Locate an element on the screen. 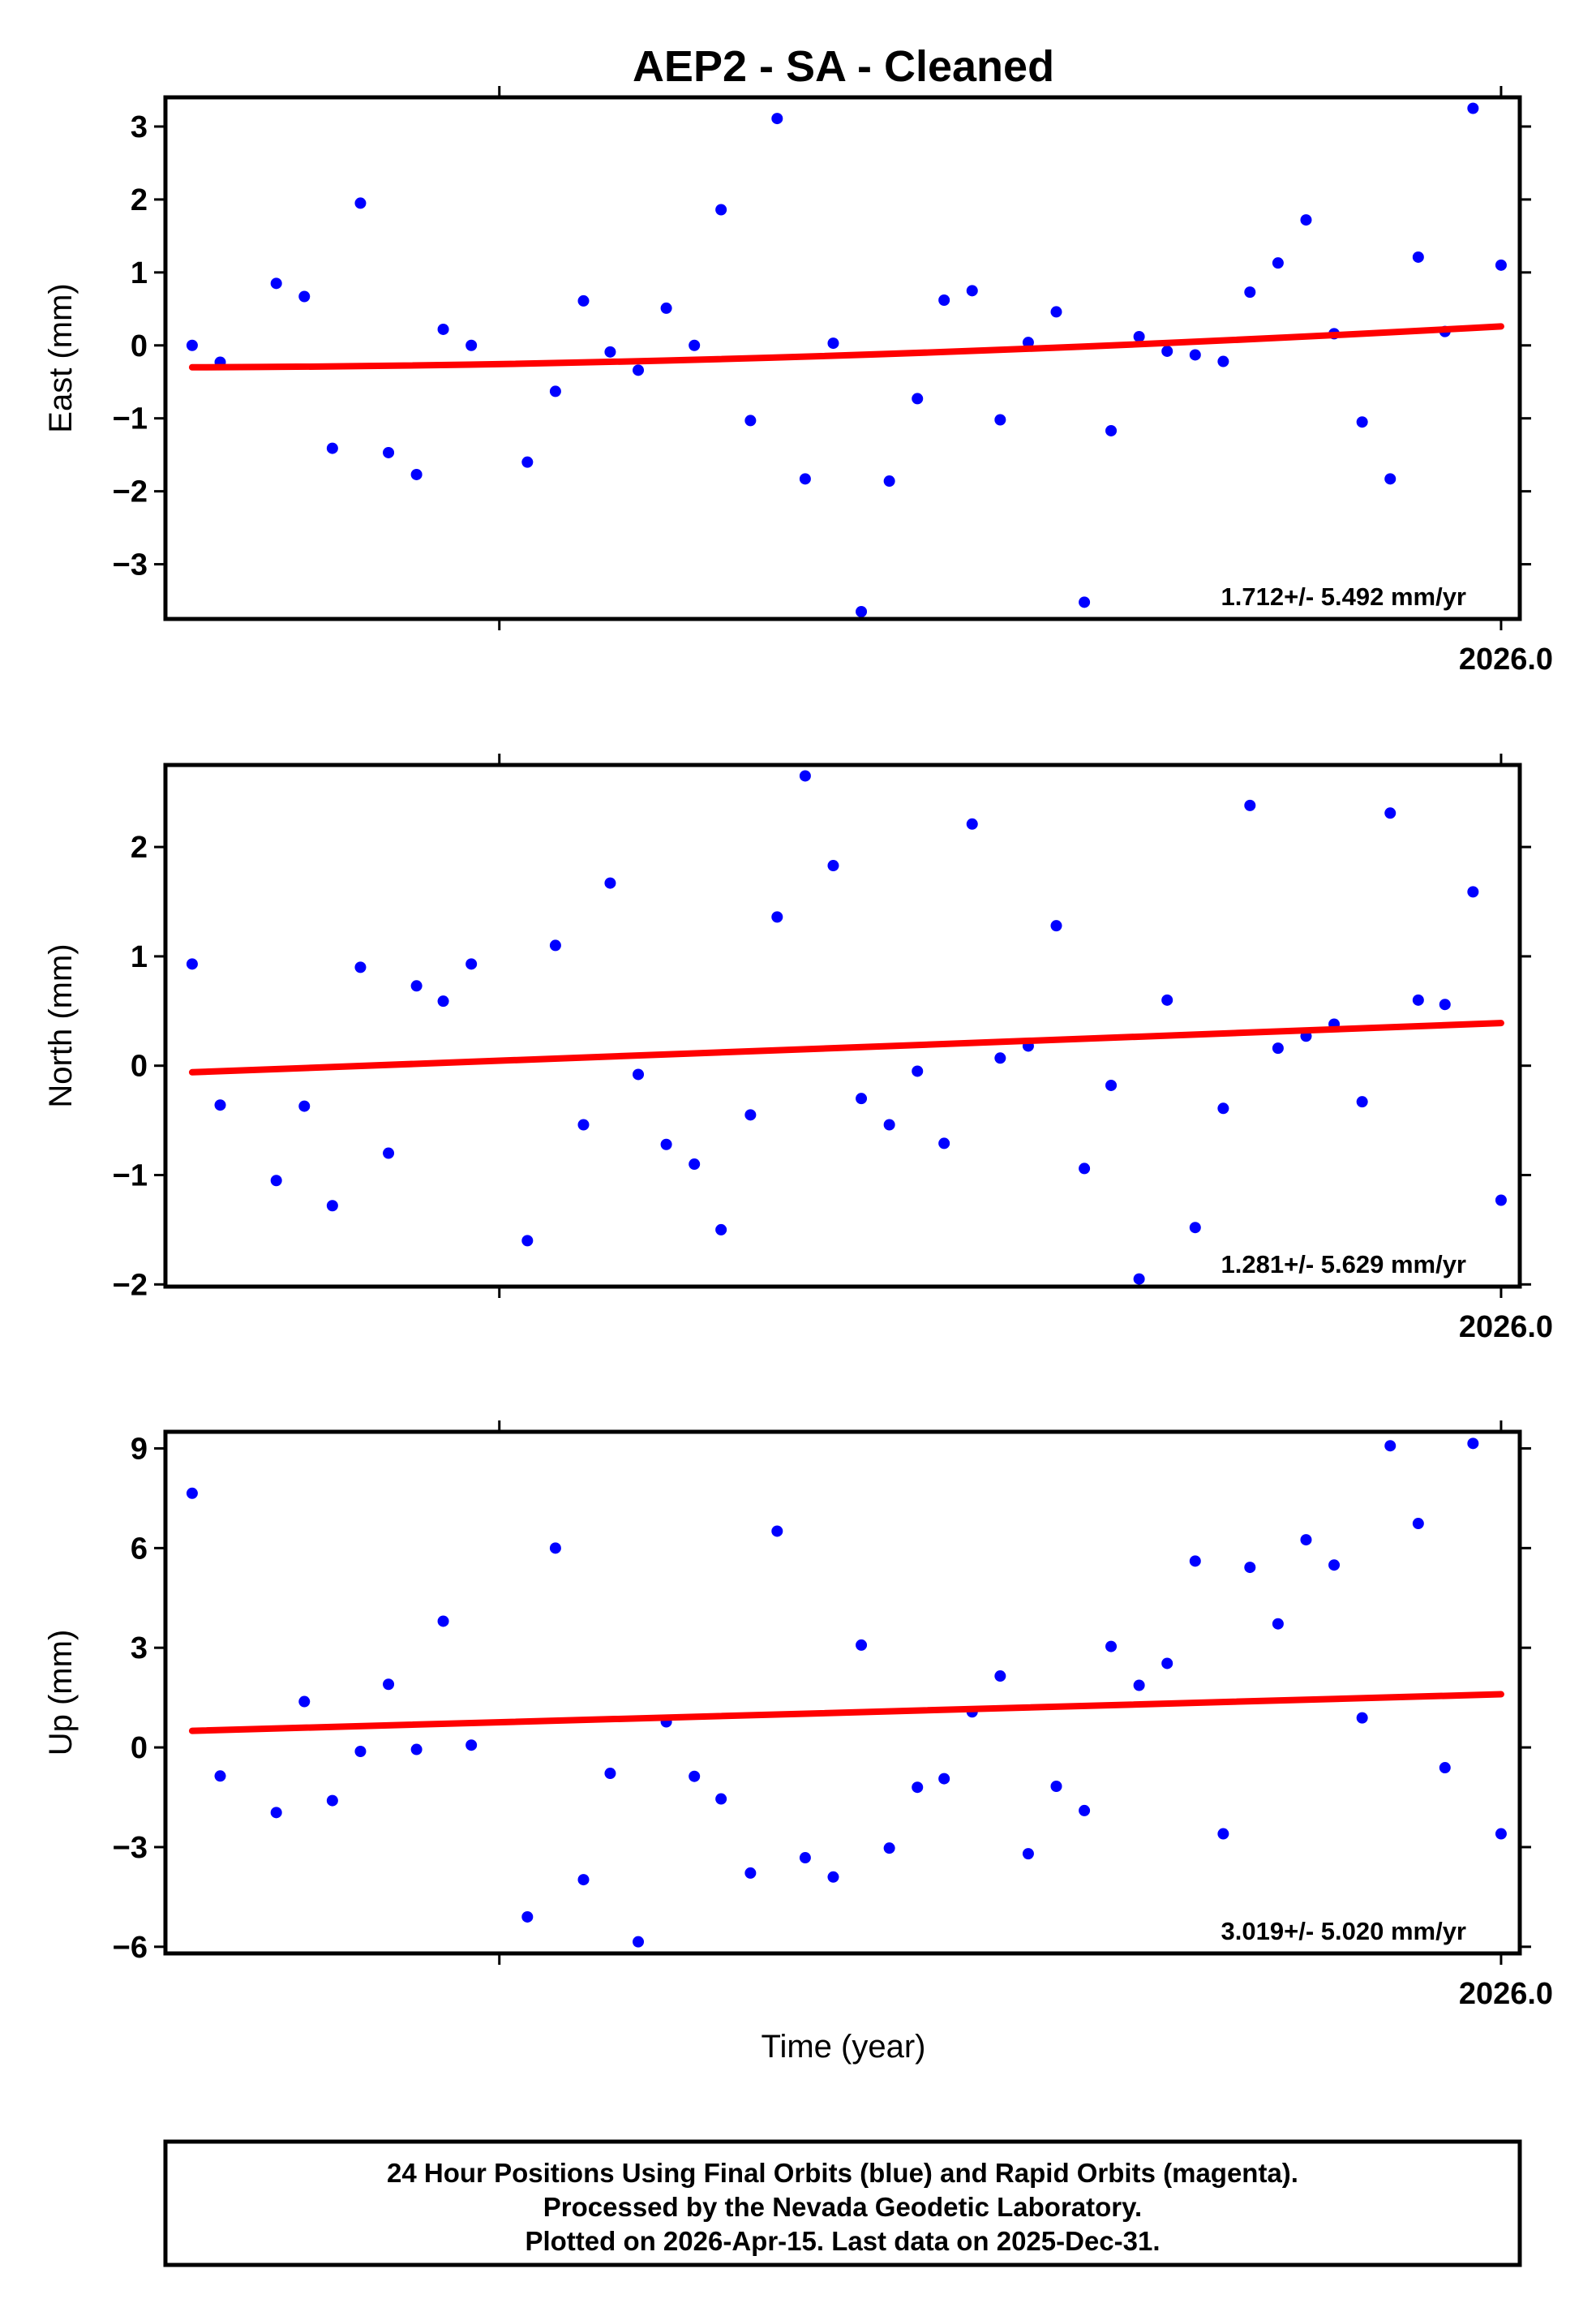 This screenshot has width=1596, height=2299. north-y-axis-label: North (mm) is located at coordinates (61, 1025).